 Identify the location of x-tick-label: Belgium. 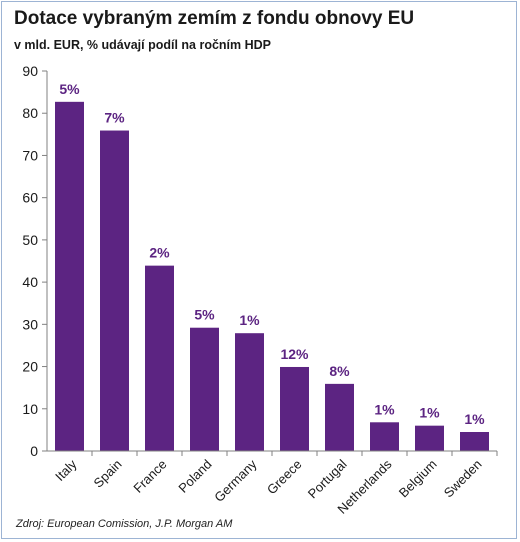
(418, 479).